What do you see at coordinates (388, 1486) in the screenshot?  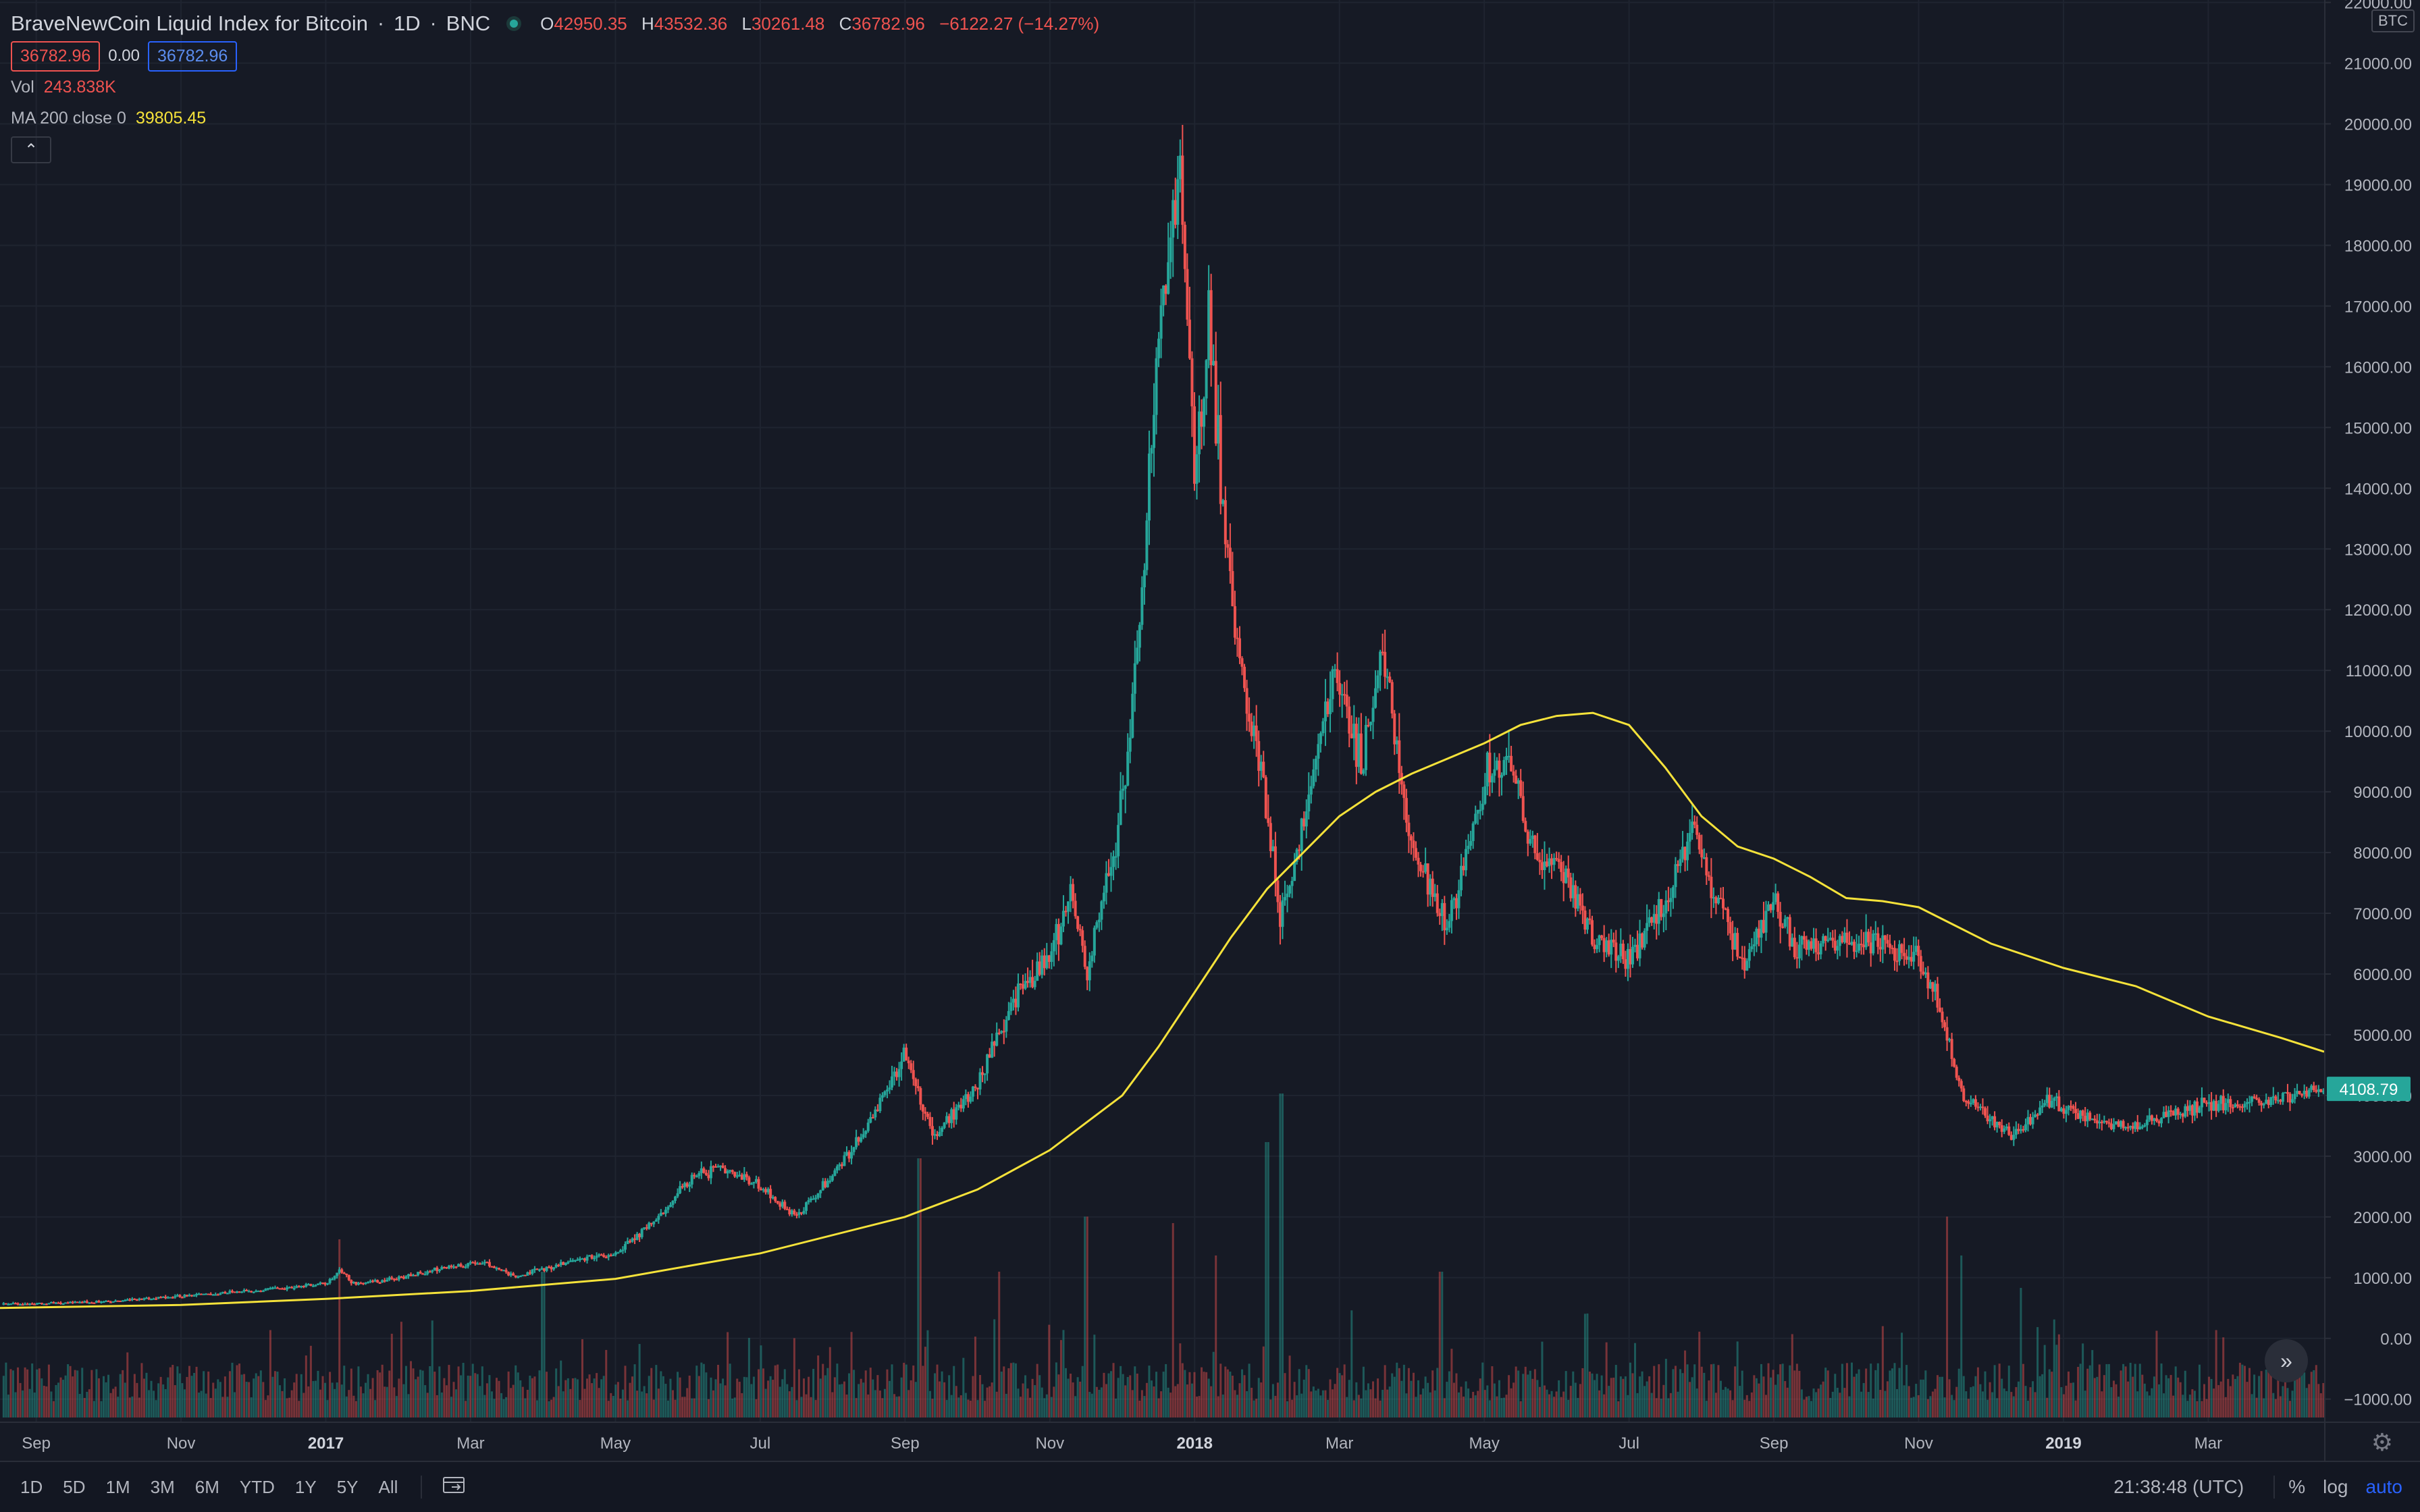 I see `range-all: All` at bounding box center [388, 1486].